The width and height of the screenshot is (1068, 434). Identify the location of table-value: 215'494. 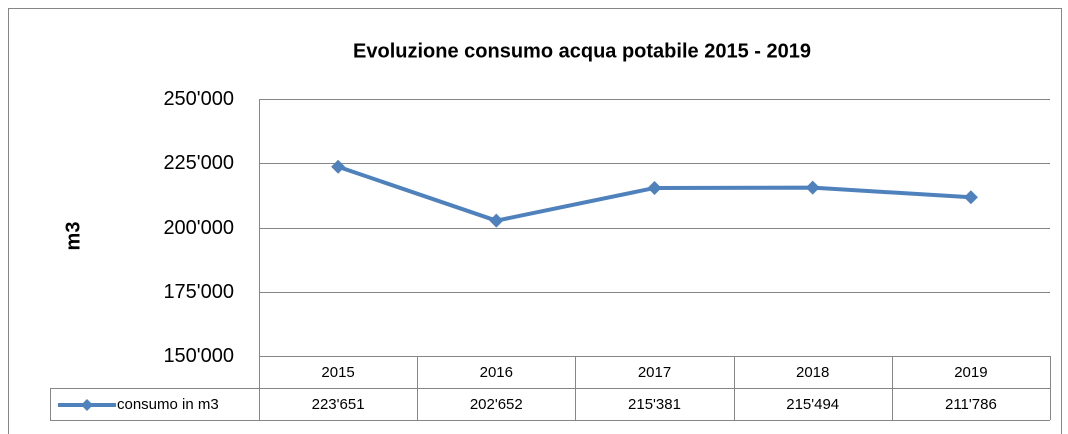
(812, 404).